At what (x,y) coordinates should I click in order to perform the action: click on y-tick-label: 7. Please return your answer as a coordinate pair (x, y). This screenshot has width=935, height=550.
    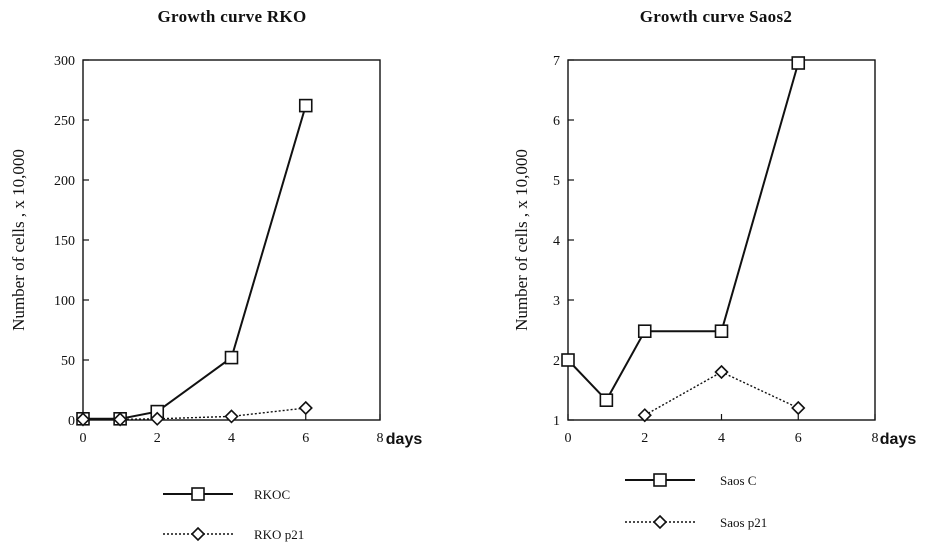
    Looking at the image, I should click on (556, 61).